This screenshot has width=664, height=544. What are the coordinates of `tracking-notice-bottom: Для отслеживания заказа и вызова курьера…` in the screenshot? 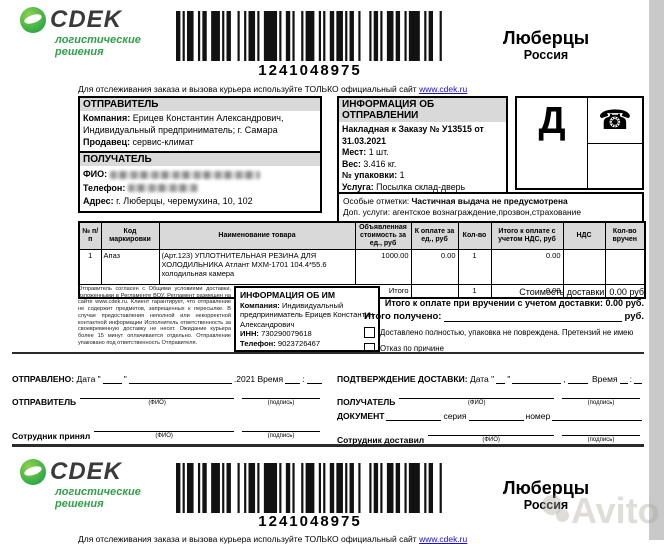 It's located at (273, 539).